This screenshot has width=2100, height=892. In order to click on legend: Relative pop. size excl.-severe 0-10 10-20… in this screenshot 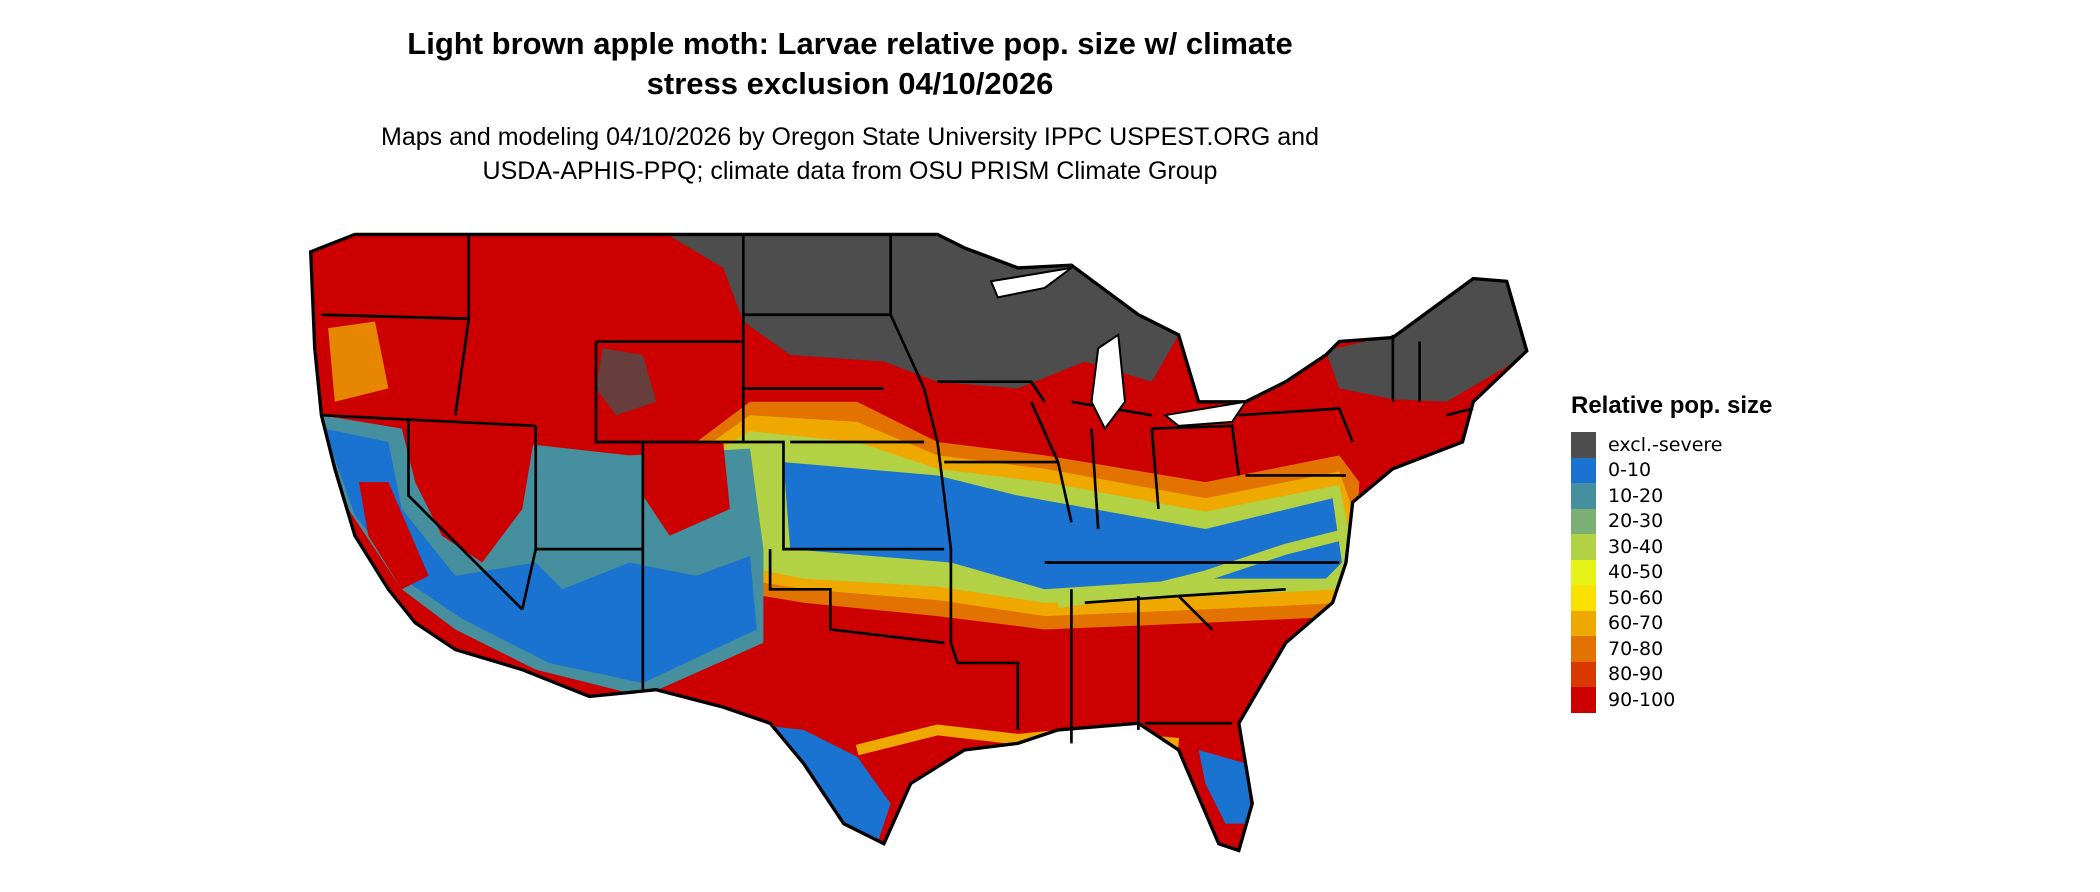, I will do `click(1671, 552)`.